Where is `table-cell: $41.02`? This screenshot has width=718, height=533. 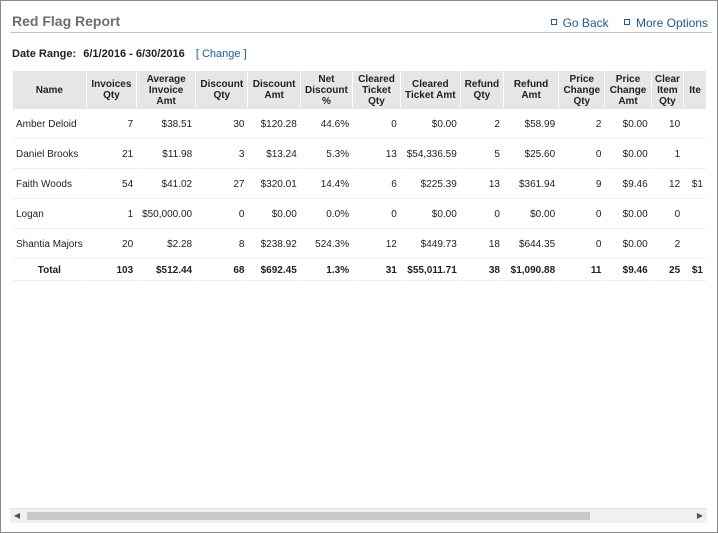
table-cell: $41.02 is located at coordinates (166, 184).